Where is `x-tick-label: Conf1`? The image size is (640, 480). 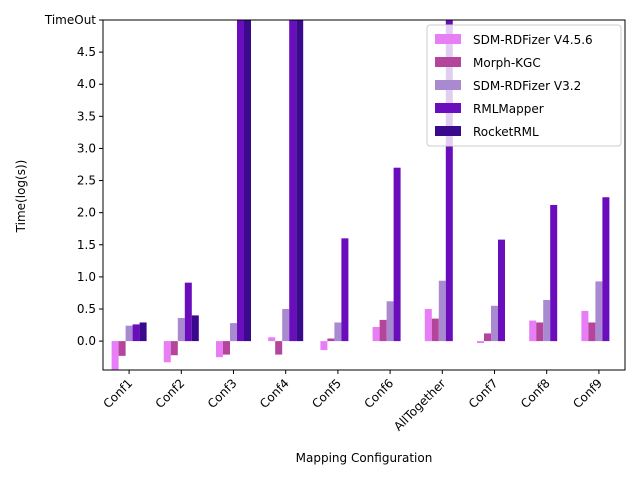
x-tick-label: Conf1 is located at coordinates (117, 393).